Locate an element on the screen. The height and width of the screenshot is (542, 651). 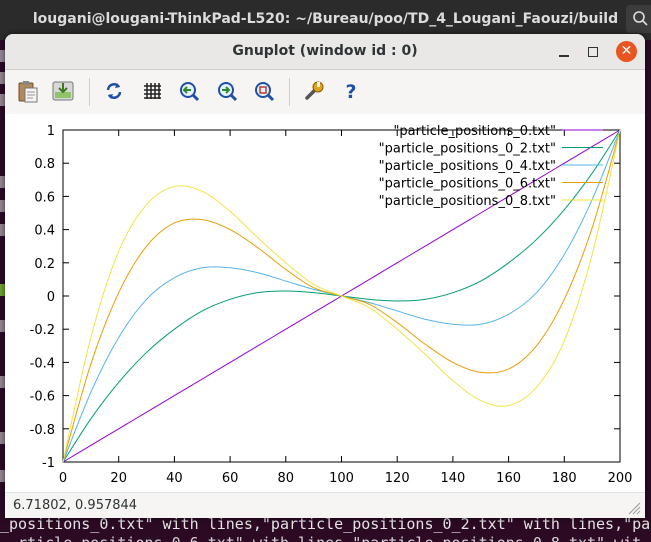
copy-to-clipboard-button is located at coordinates (28, 91).